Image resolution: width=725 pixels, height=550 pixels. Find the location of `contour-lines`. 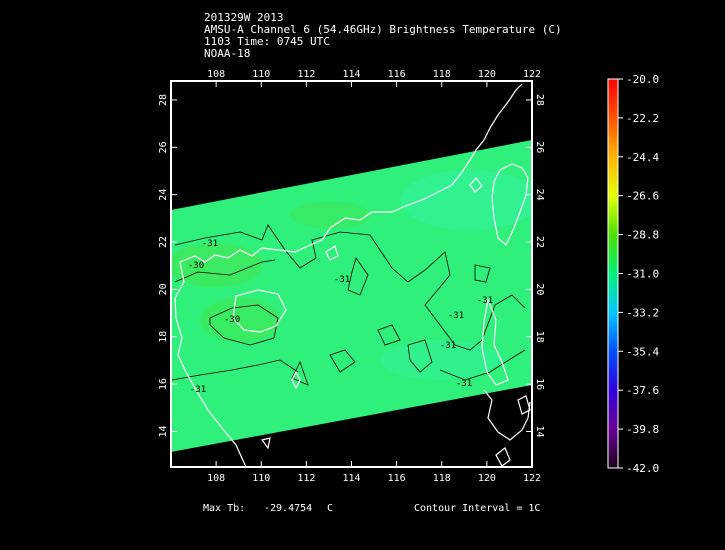

contour-lines is located at coordinates (348, 305).